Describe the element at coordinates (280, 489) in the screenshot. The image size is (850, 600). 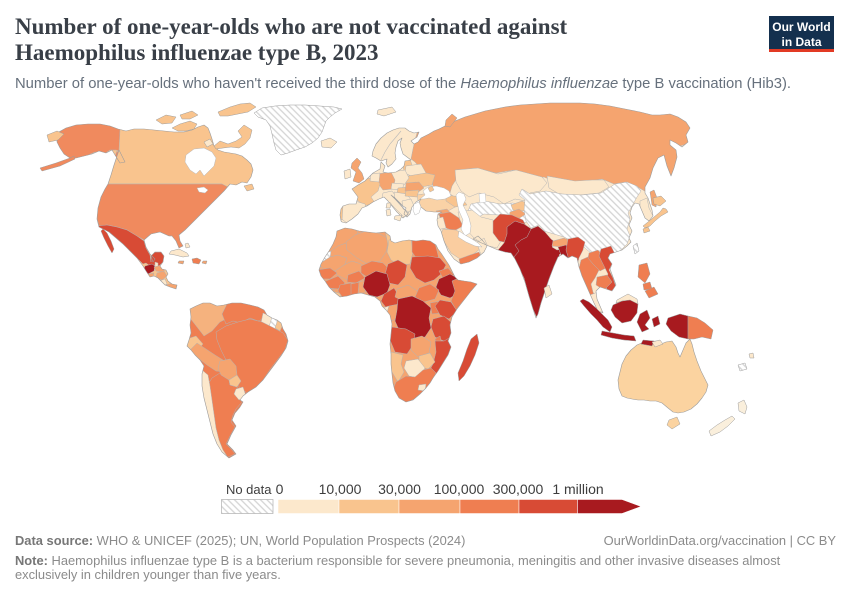
I see `svg-text: 0` at that location.